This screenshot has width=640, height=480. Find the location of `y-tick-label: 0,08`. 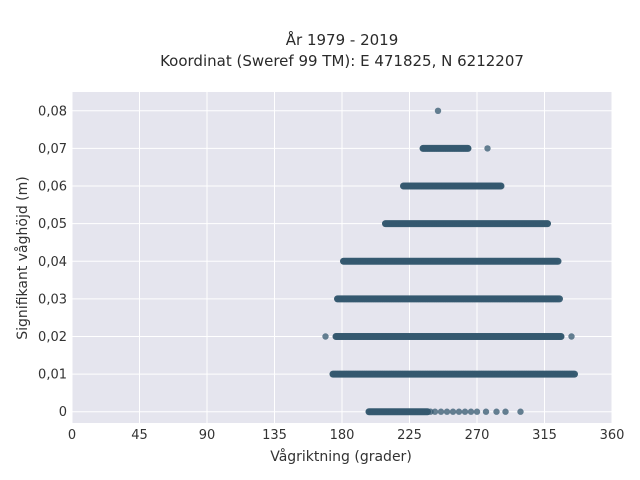

y-tick-label: 0,08 is located at coordinates (52, 111).